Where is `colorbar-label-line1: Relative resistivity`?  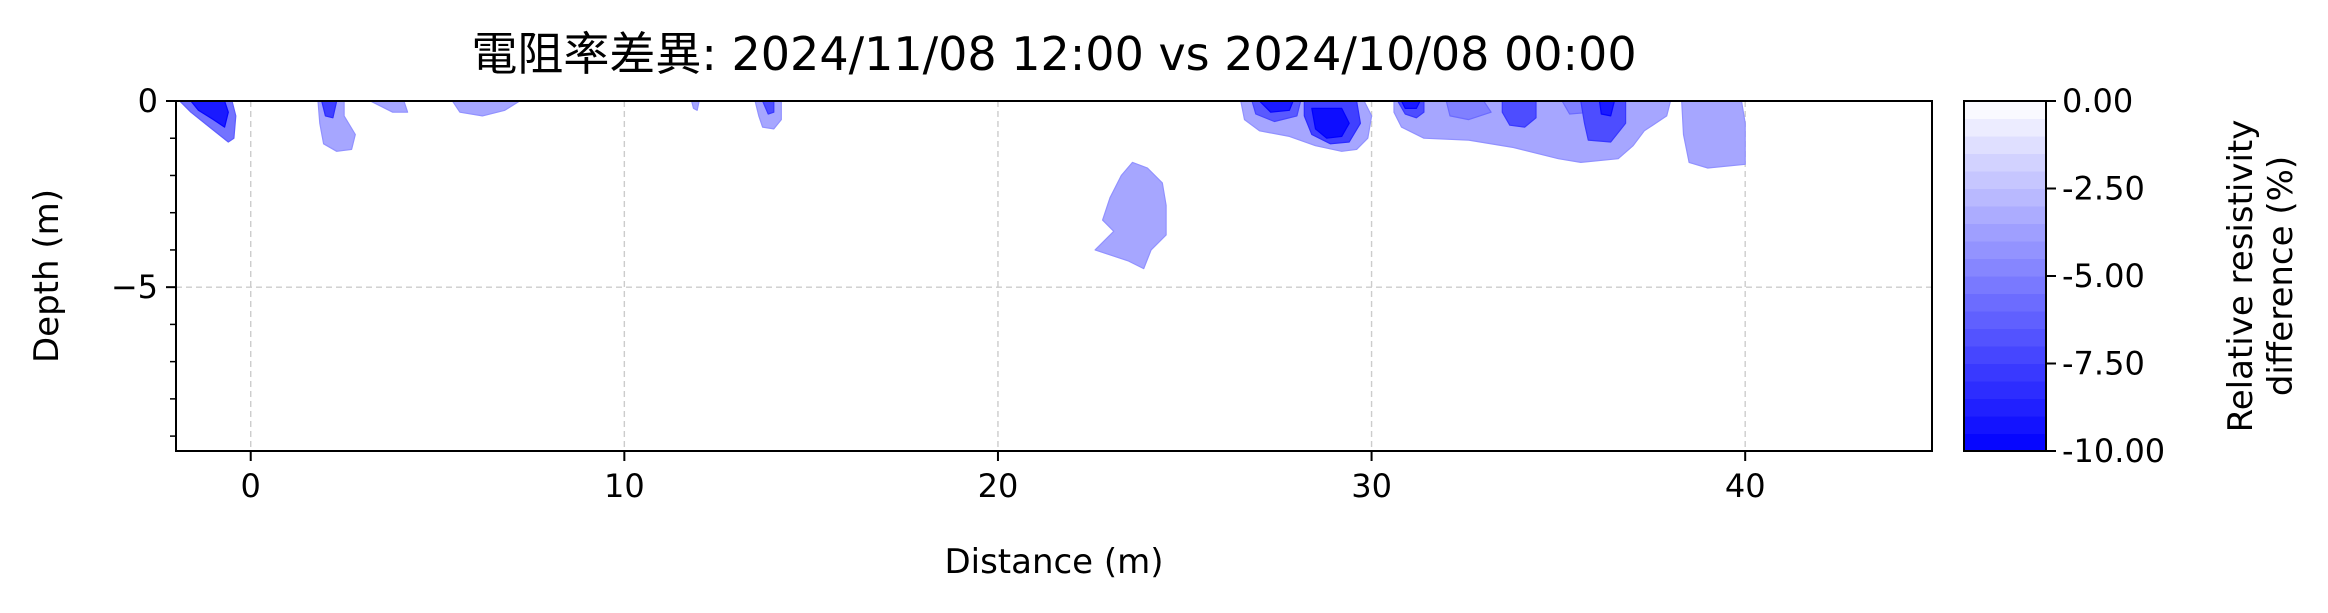 colorbar-label-line1: Relative resistivity is located at coordinates (2241, 276).